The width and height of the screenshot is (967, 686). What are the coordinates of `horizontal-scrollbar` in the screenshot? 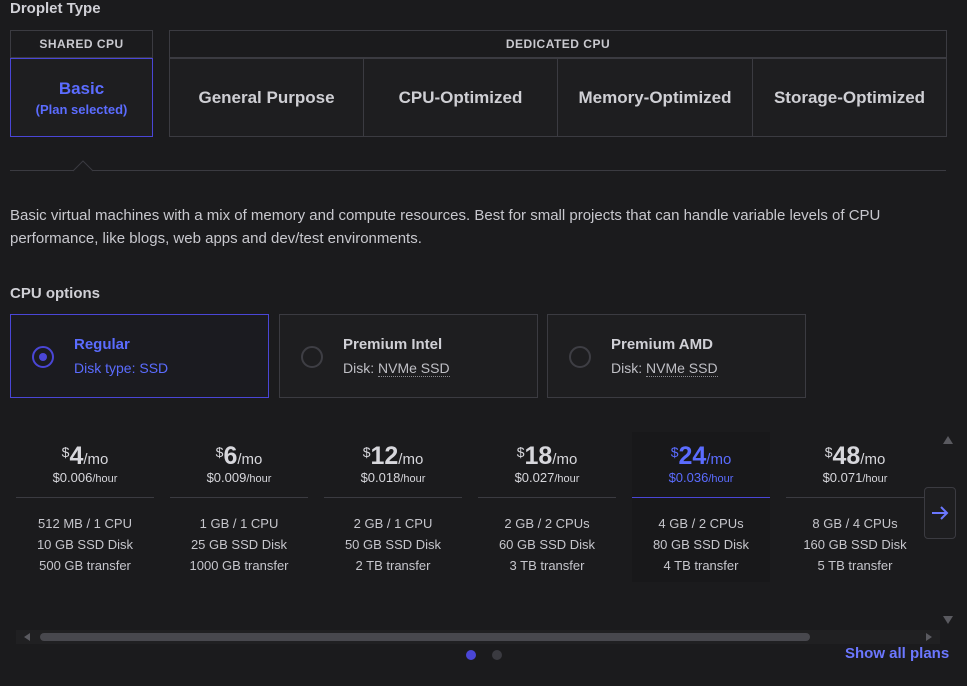 It's located at (478, 637).